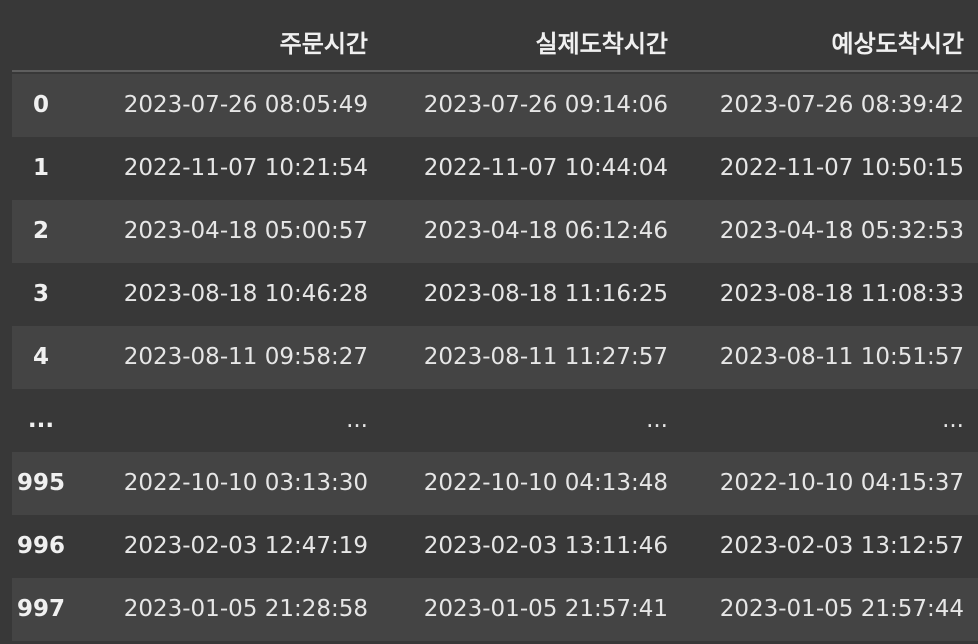  Describe the element at coordinates (545, 609) in the screenshot. I see `actual-arrival-cell: 2023-01-05 21:57:41` at that location.